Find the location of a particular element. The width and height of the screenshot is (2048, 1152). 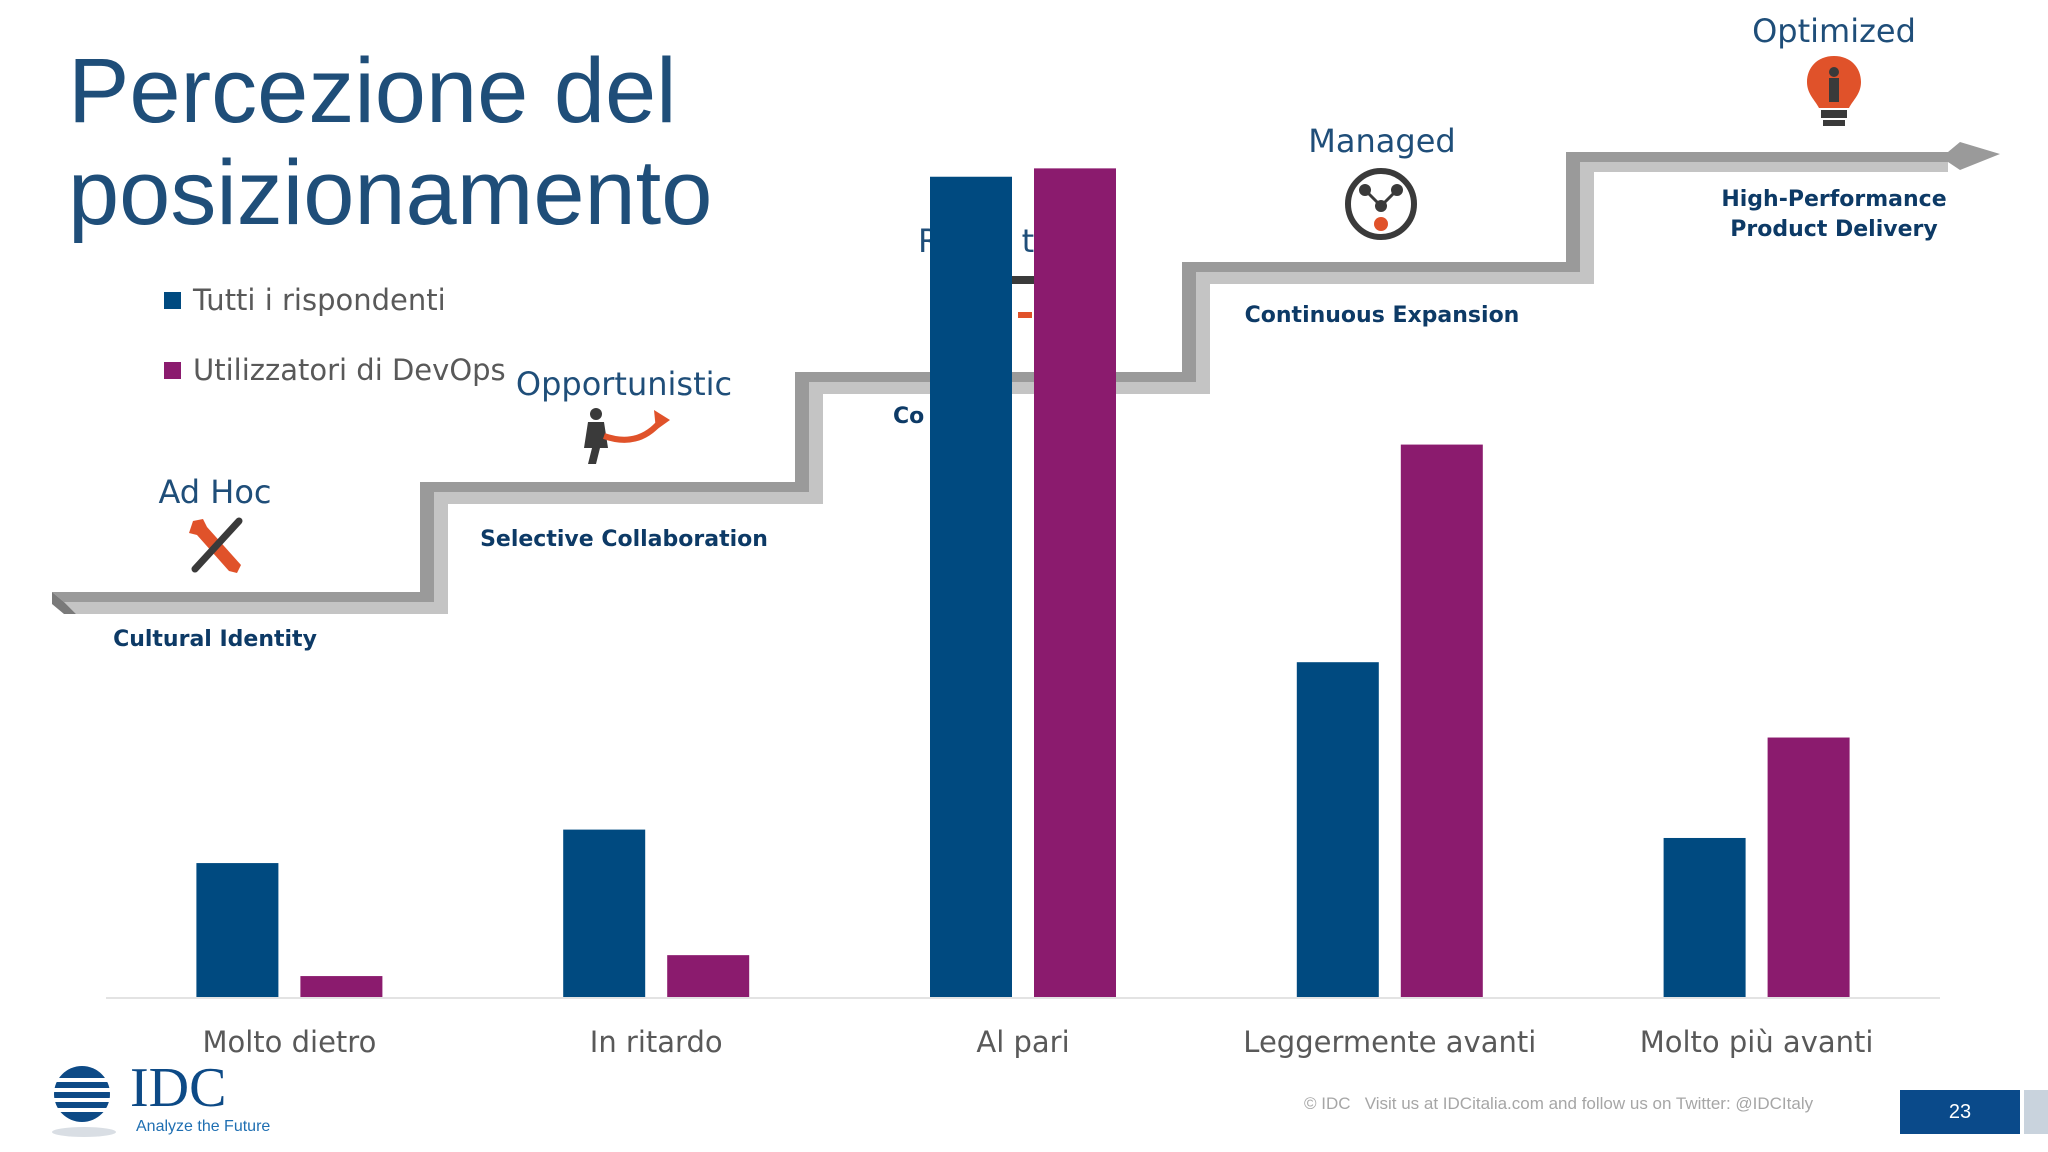

stair-start is located at coordinates (64, 603).